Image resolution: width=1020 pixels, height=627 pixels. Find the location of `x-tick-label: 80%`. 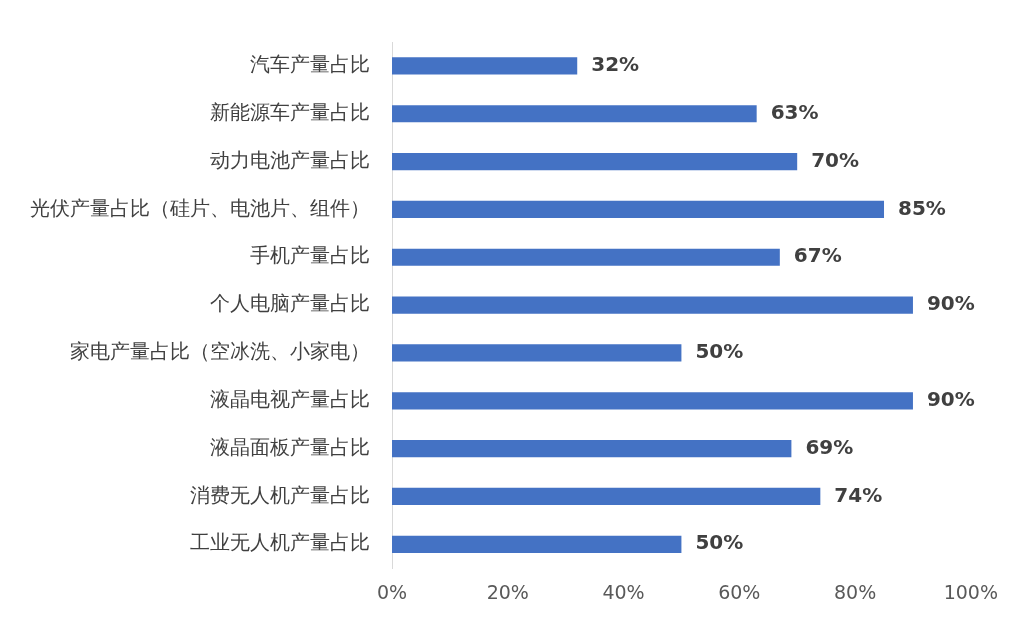

x-tick-label: 80% is located at coordinates (855, 591).